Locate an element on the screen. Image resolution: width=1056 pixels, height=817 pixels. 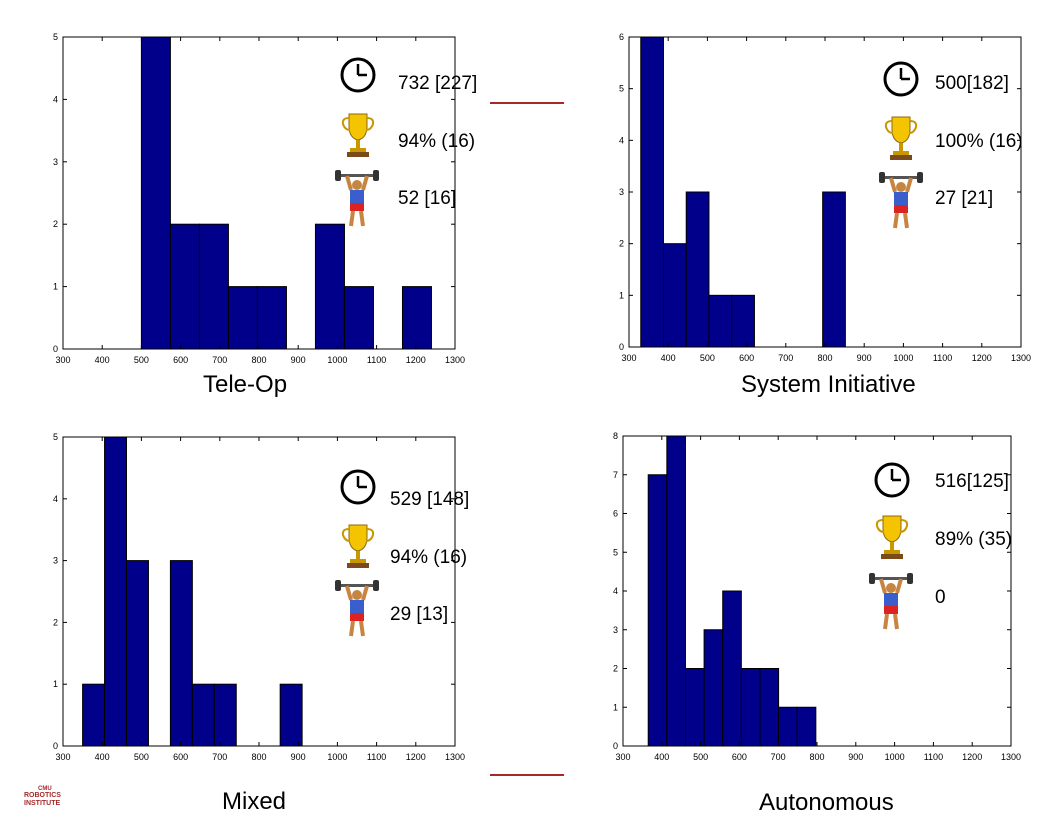
time-stat: 516[125] is located at coordinates (972, 481).